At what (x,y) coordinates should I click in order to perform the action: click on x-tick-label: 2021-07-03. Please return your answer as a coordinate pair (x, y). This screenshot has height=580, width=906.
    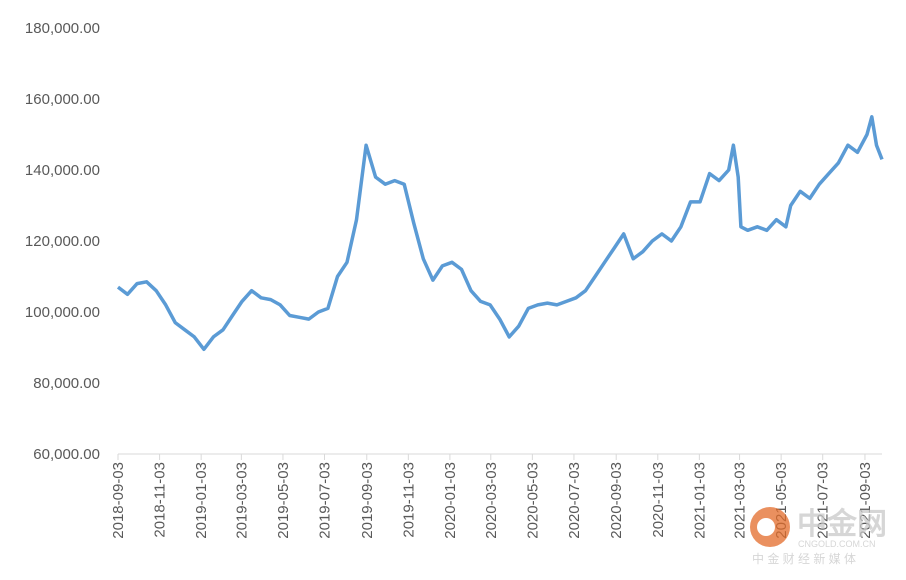
    Looking at the image, I should click on (823, 500).